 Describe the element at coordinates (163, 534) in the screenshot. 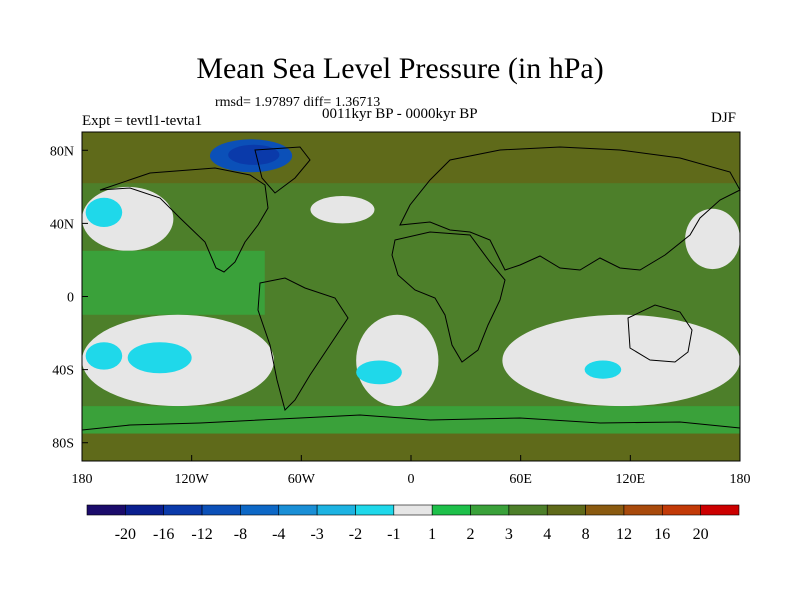

I see `colorbar-level-label: -16` at that location.